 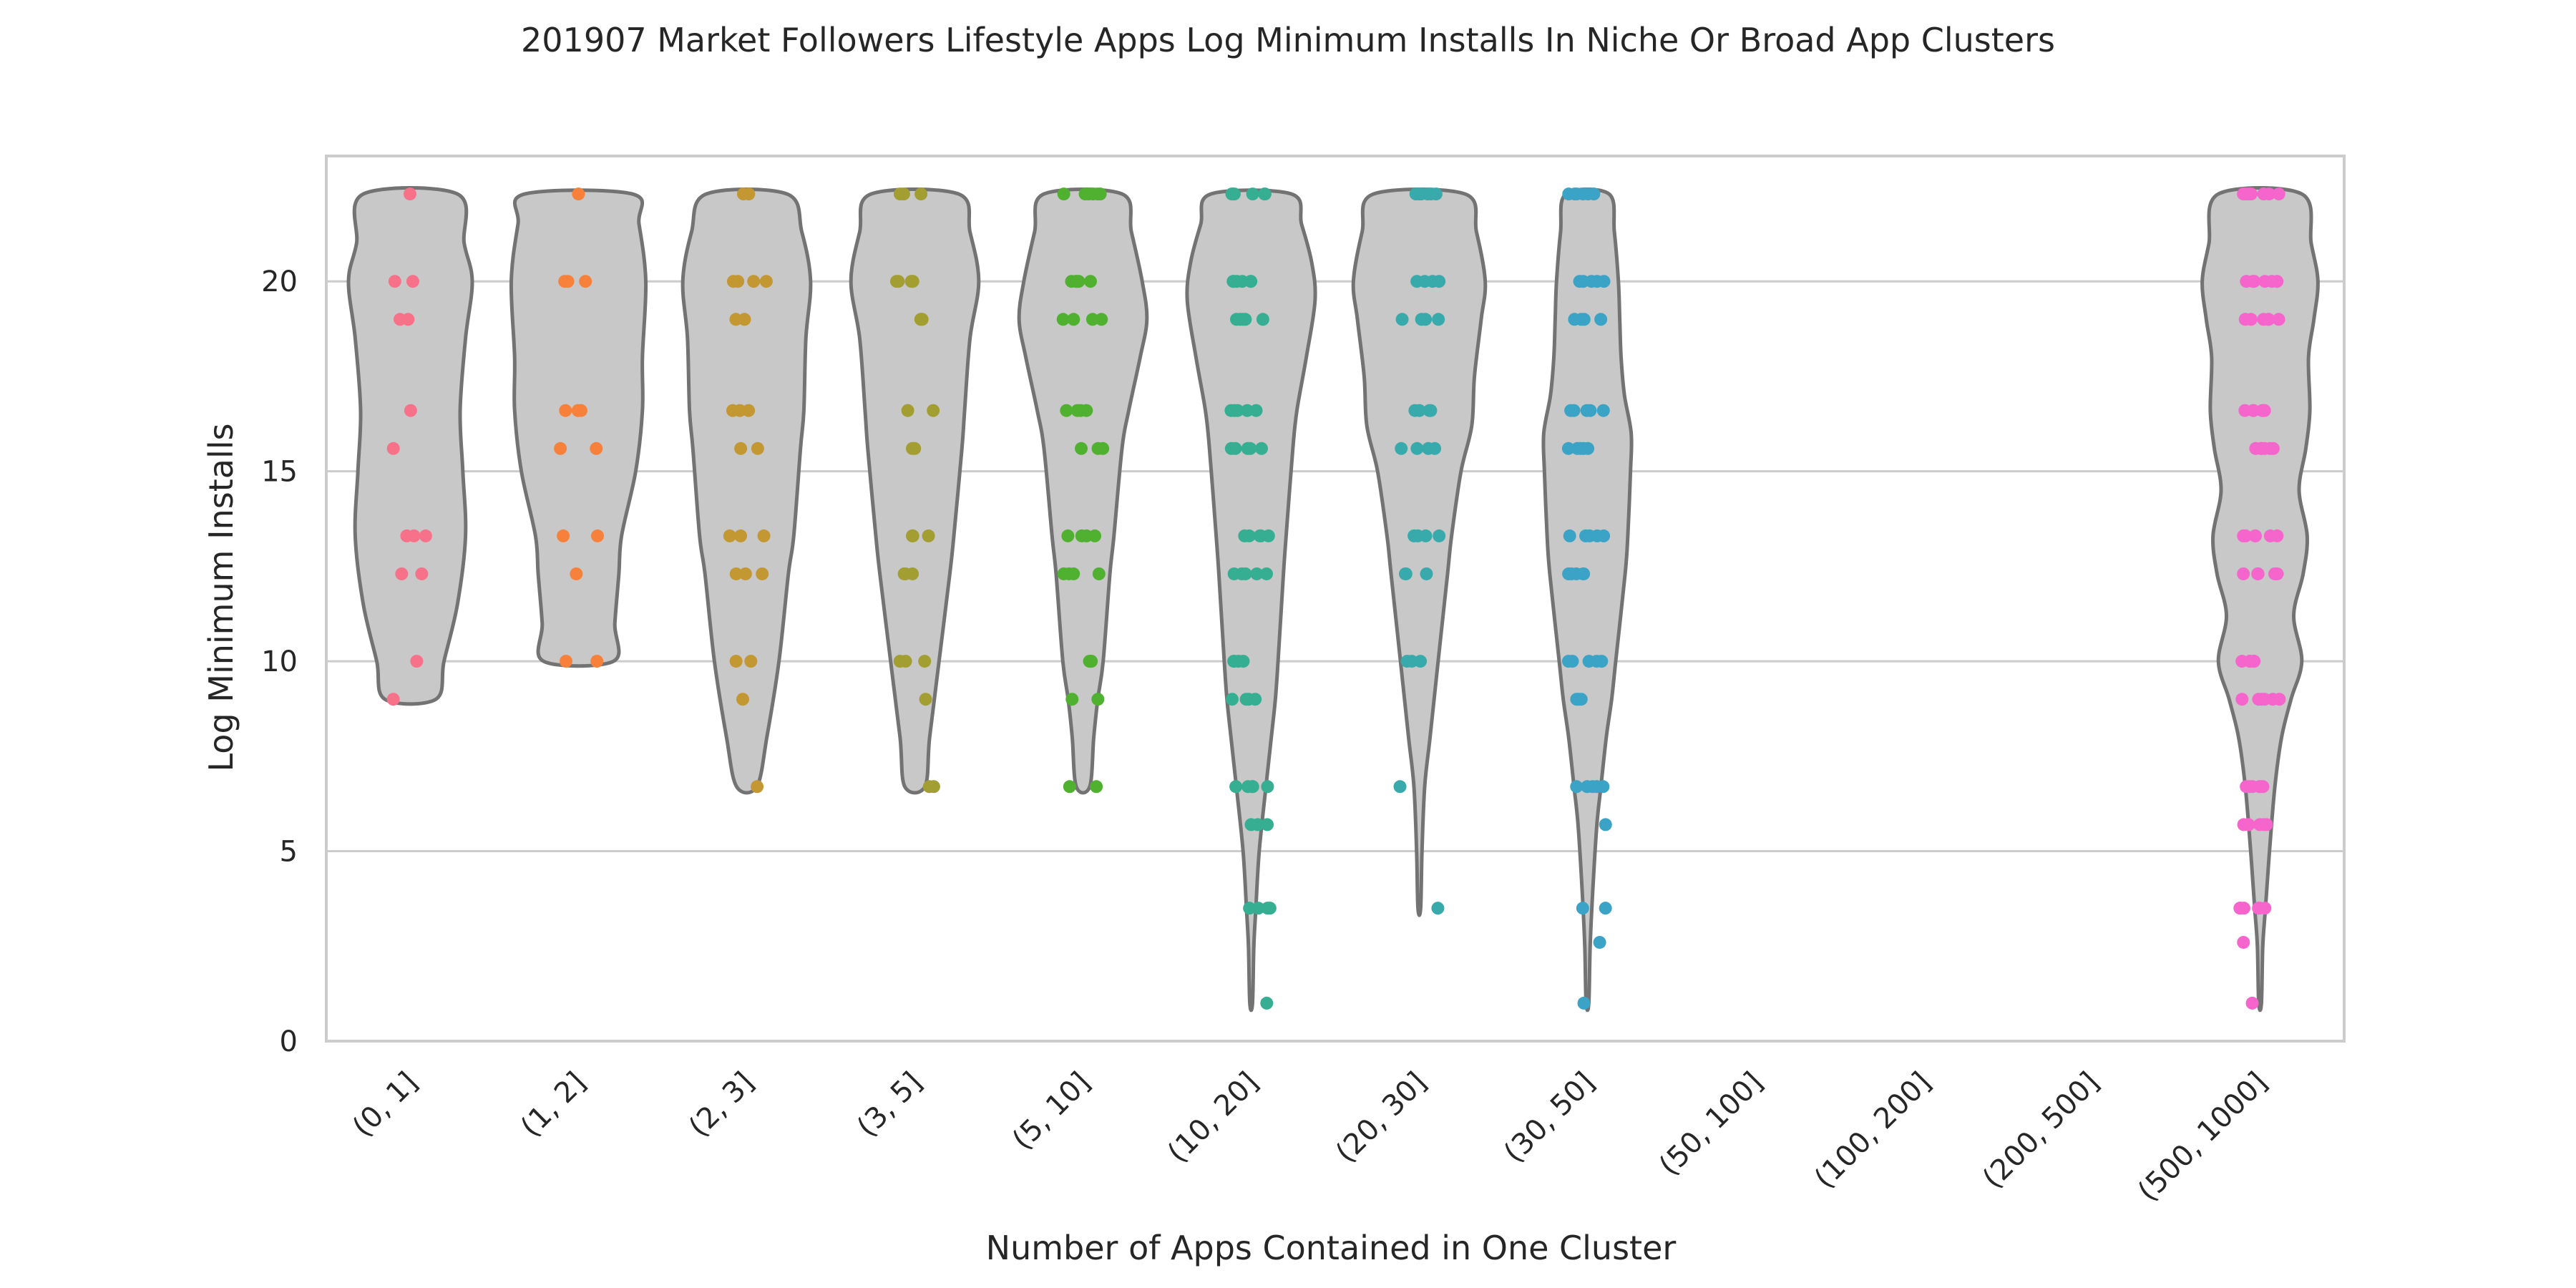 I want to click on x-tick-label: (10, 20], so click(x=1213, y=1118).